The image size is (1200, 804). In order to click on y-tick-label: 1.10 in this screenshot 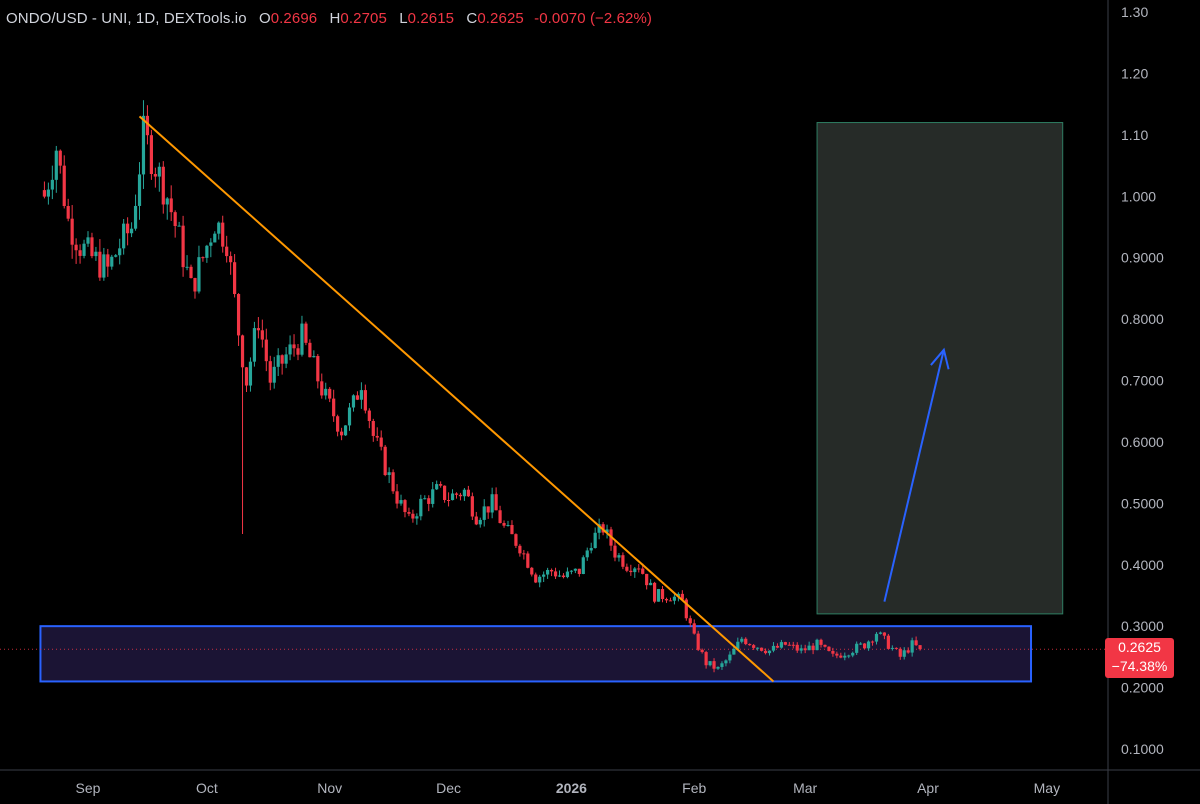, I will do `click(1134, 135)`.